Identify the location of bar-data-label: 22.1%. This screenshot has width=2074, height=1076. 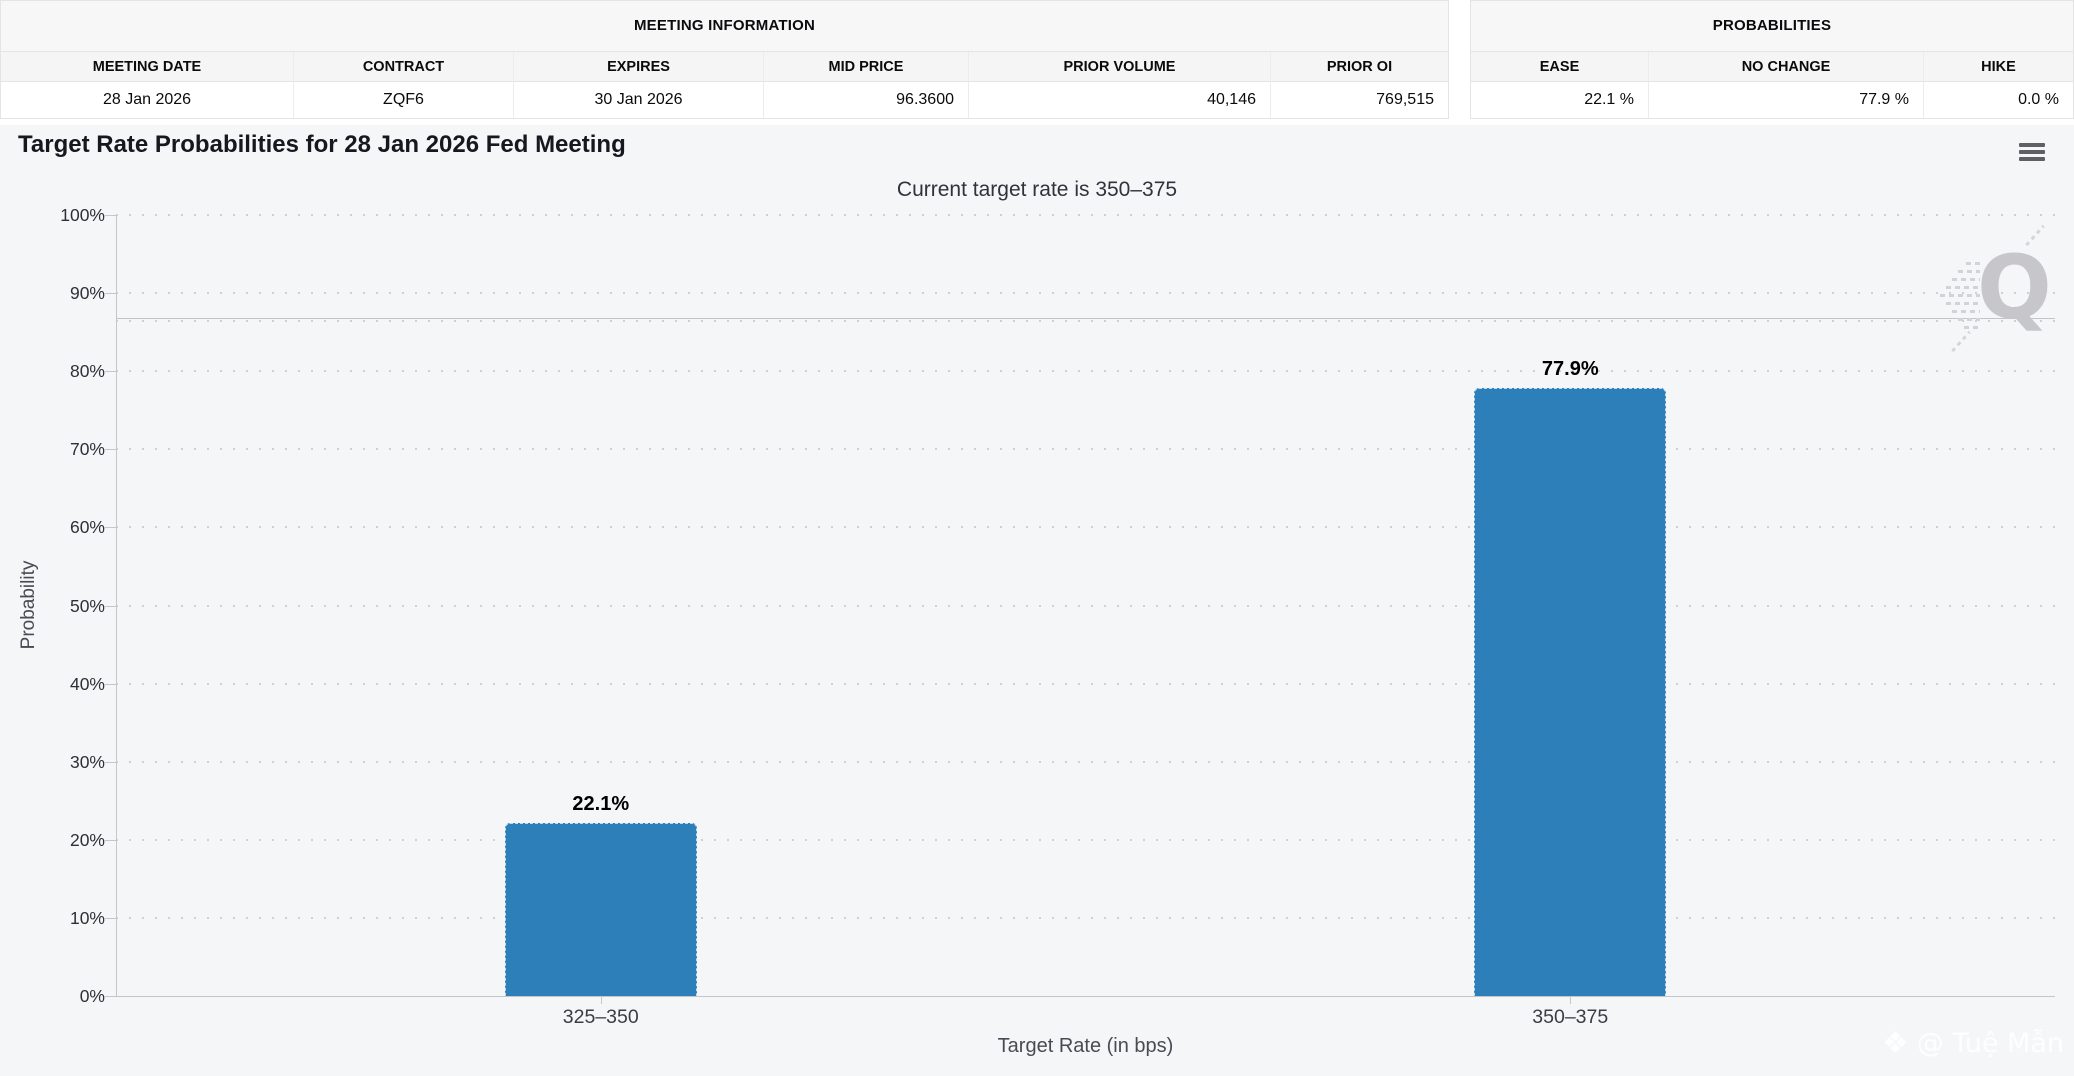
(601, 804).